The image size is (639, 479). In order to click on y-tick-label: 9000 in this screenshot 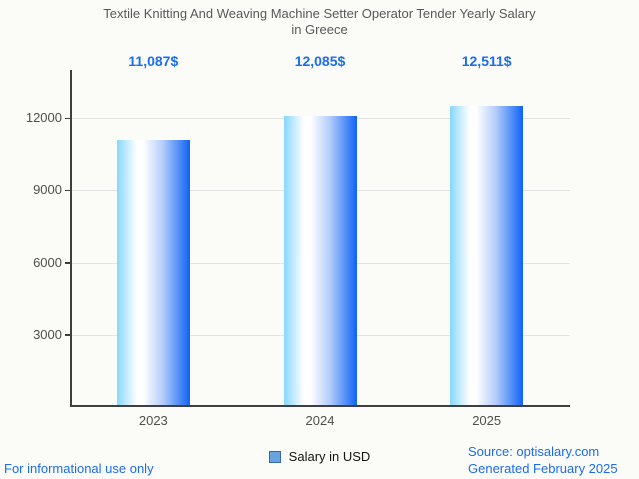, I will do `click(47, 190)`.